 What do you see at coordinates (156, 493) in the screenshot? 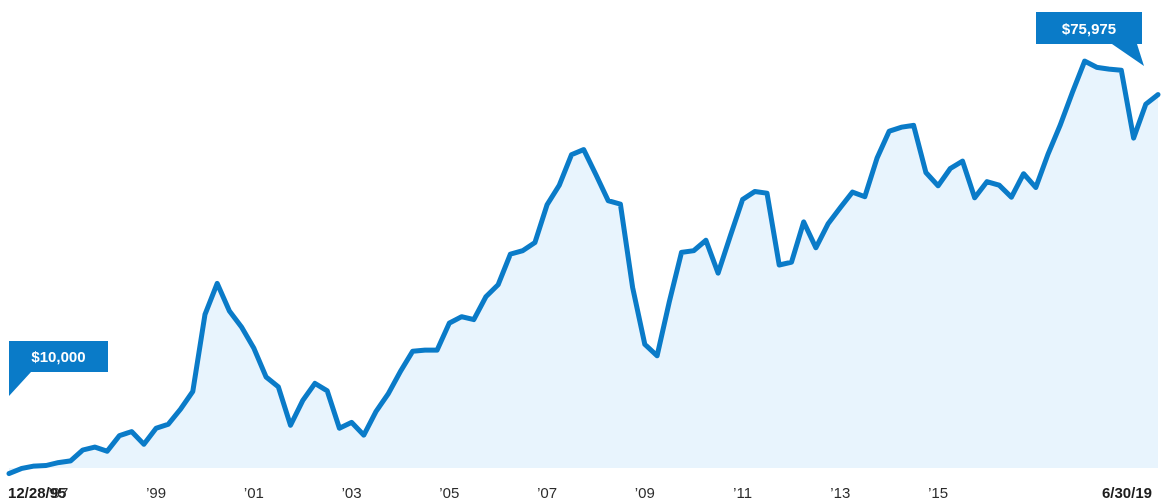
I see `x-tick-label: ’99` at bounding box center [156, 493].